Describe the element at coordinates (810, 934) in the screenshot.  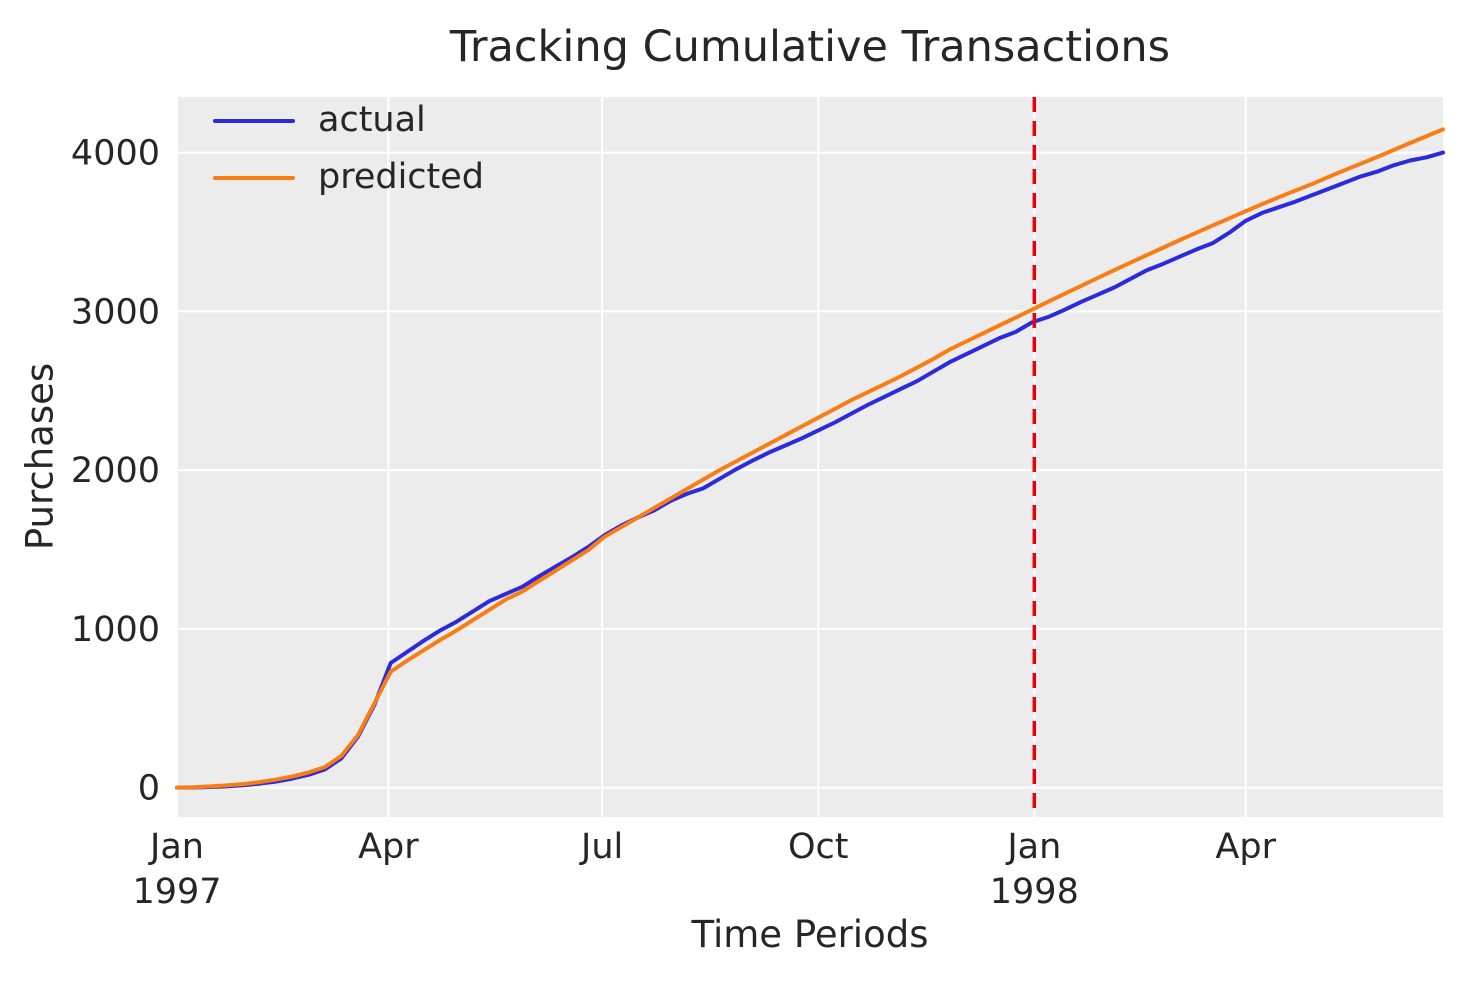
I see `x-axis-label: Time Periods` at that location.